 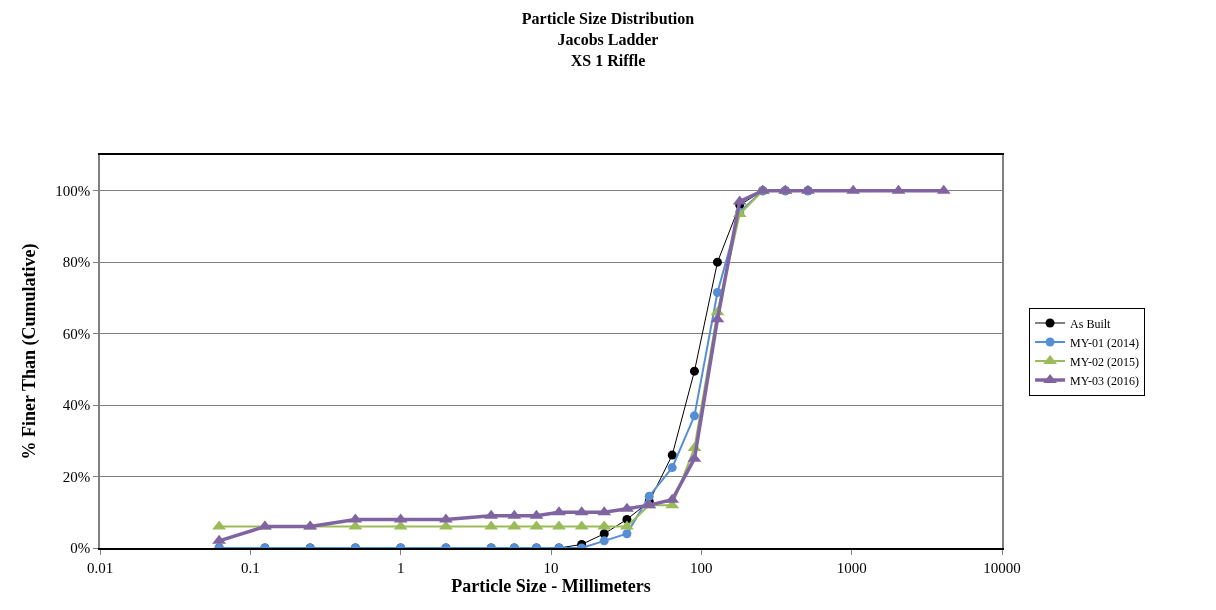 What do you see at coordinates (1105, 380) in the screenshot?
I see `legend-label: MY-03 (2016)` at bounding box center [1105, 380].